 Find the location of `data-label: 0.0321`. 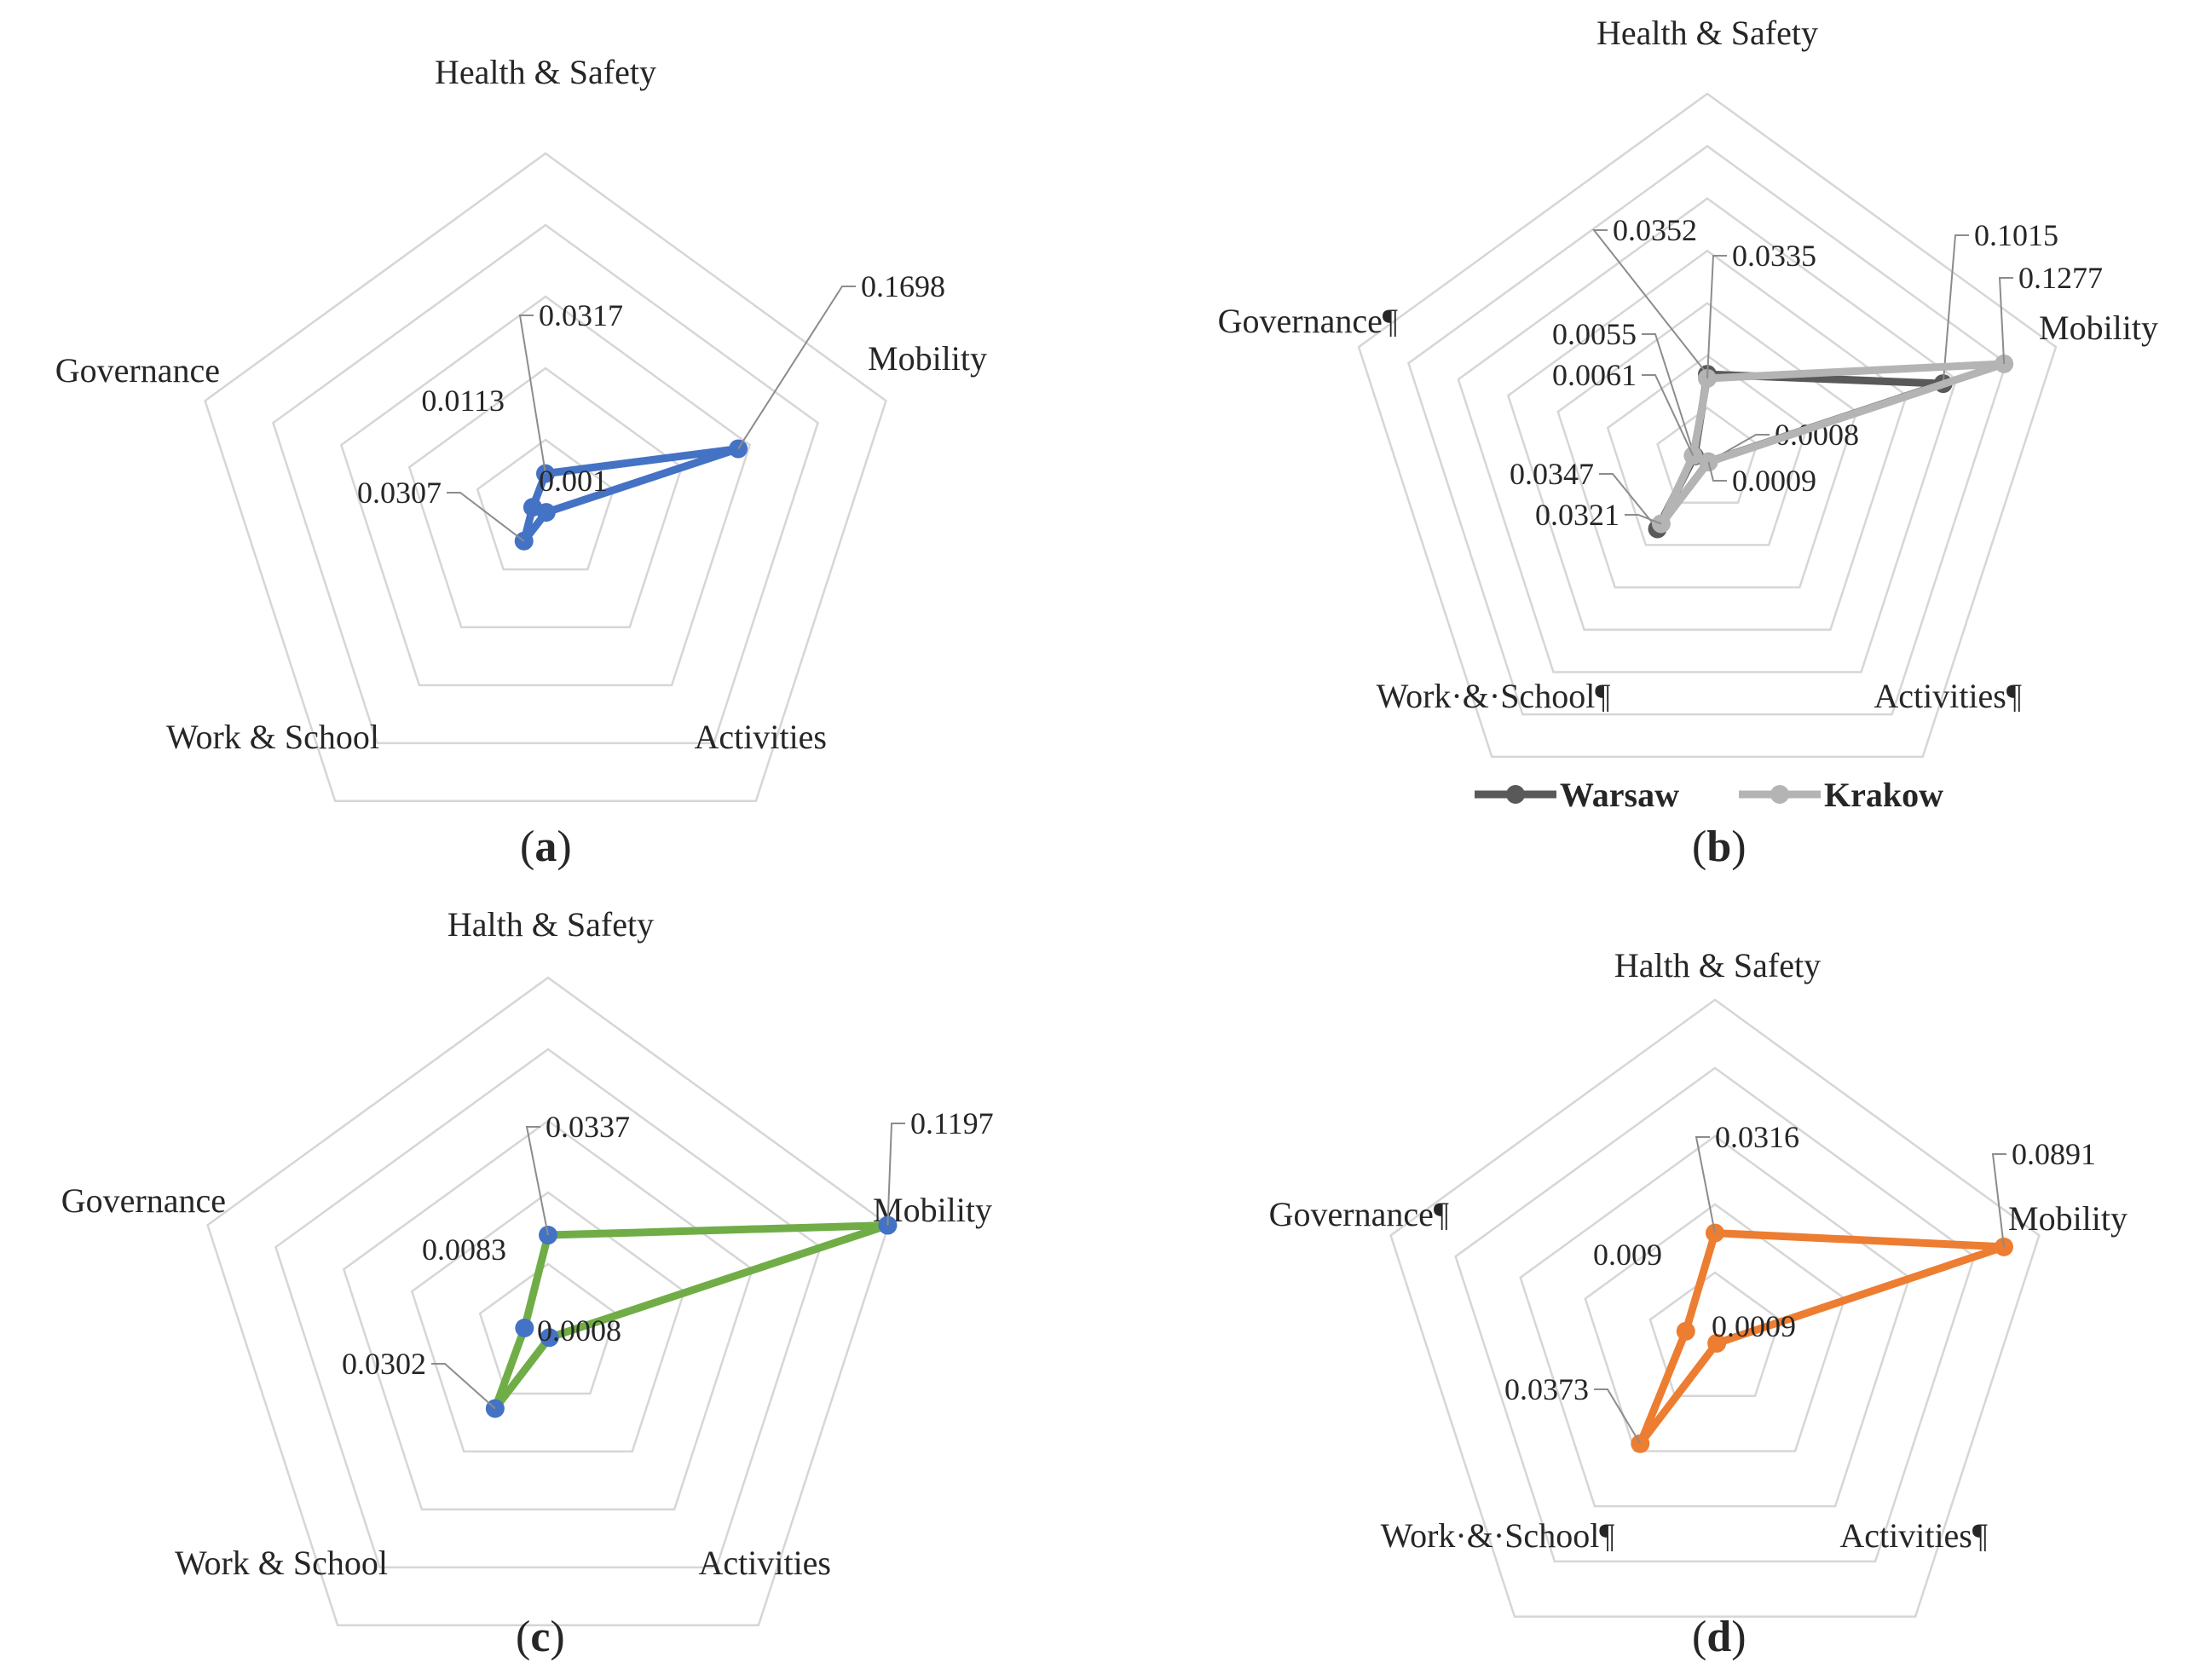

data-label: 0.0321 is located at coordinates (1578, 515).